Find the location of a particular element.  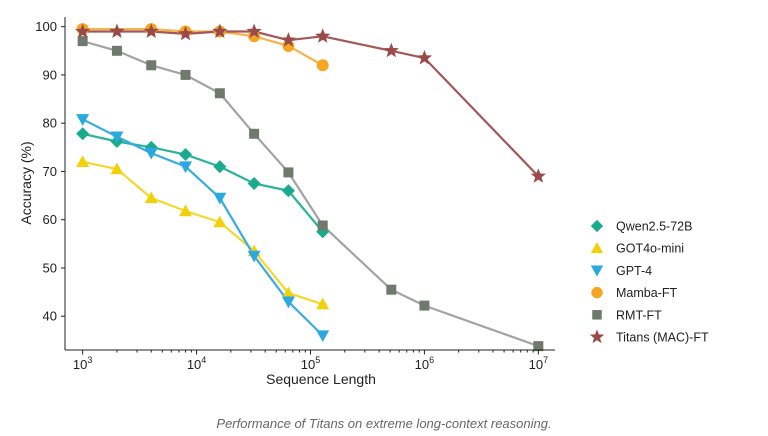

legend-label: GPT-4 is located at coordinates (634, 271).